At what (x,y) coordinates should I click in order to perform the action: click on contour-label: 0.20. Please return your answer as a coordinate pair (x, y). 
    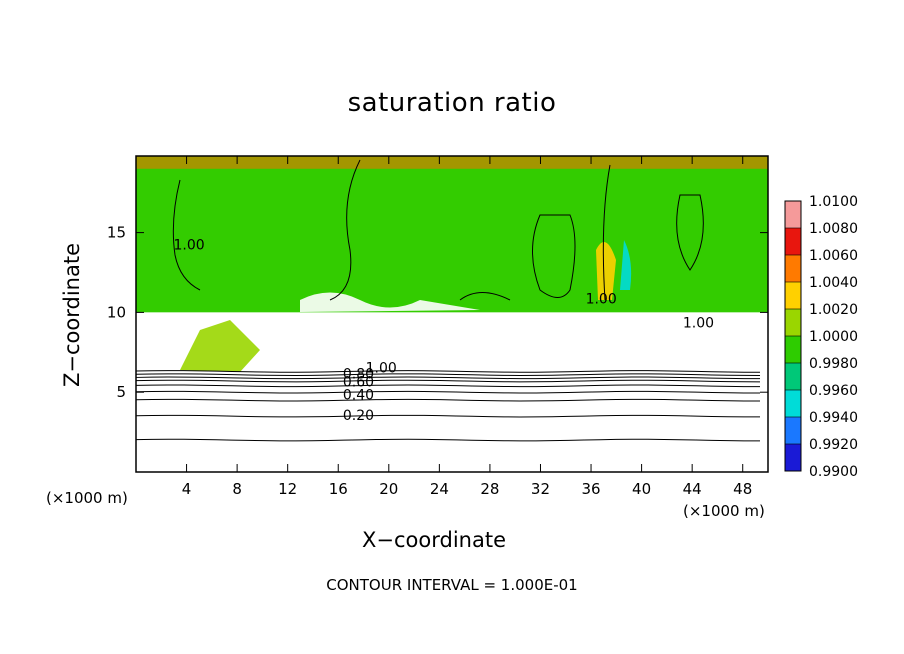
    Looking at the image, I should click on (358, 416).